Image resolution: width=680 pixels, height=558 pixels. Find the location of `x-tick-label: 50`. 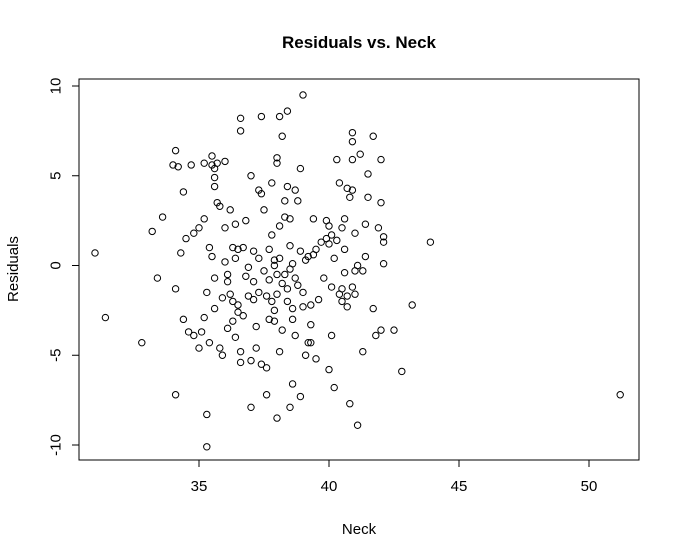

x-tick-label: 50 is located at coordinates (589, 486).